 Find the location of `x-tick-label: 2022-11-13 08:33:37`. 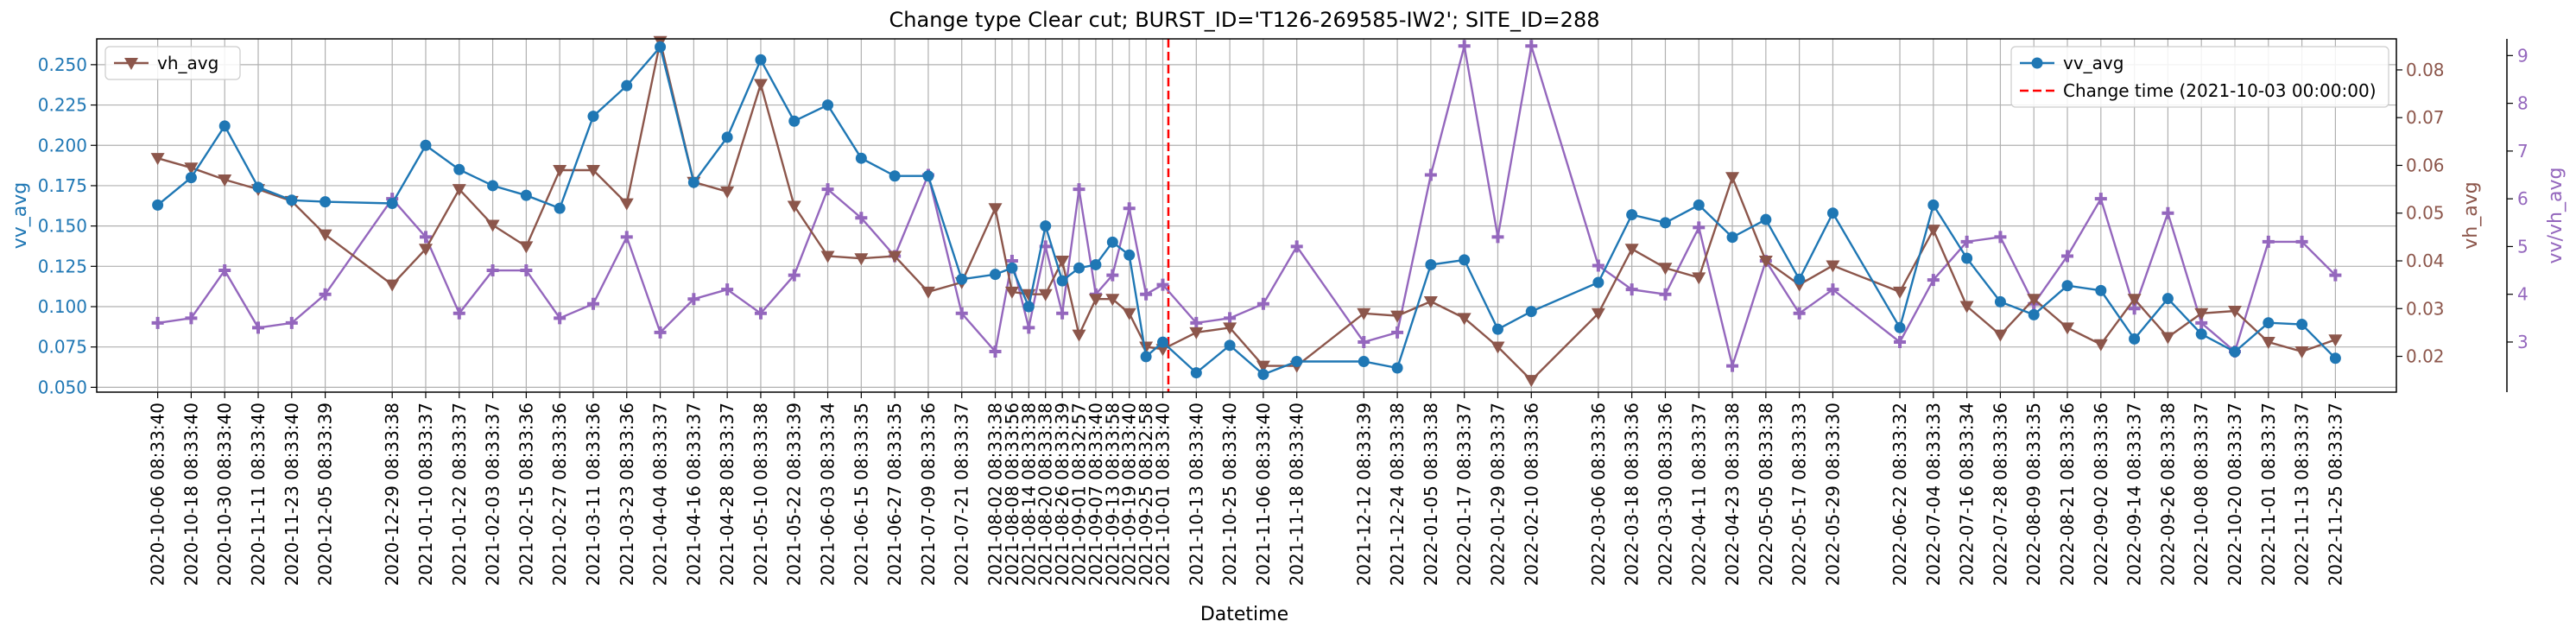

x-tick-label: 2022-11-13 08:33:37 is located at coordinates (2302, 494).